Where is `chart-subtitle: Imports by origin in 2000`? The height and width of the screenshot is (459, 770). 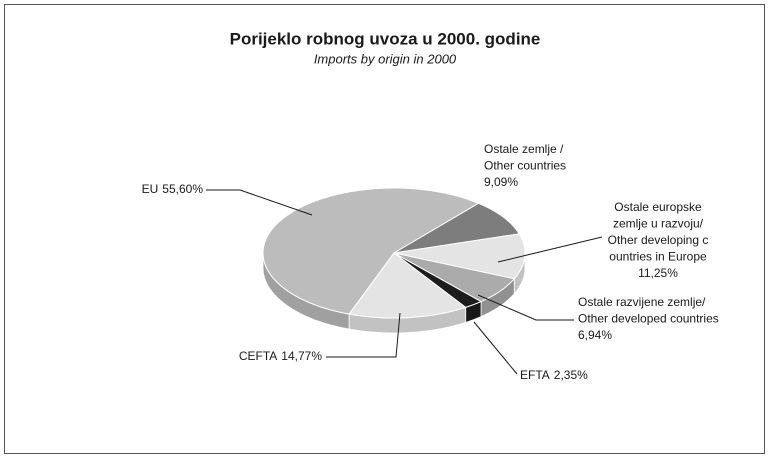 chart-subtitle: Imports by origin in 2000 is located at coordinates (385, 58).